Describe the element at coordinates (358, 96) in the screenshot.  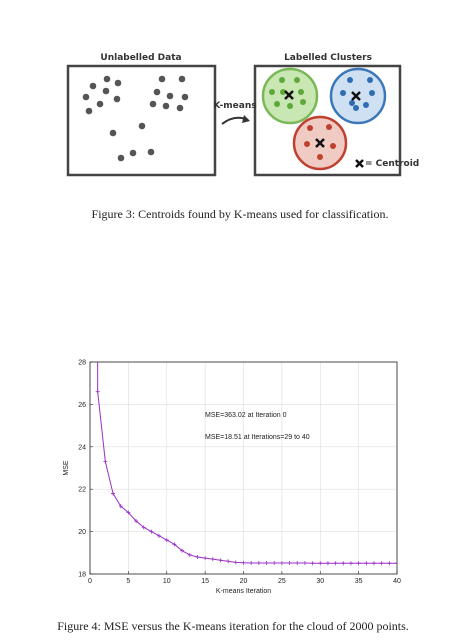
I see `blue-cluster` at that location.